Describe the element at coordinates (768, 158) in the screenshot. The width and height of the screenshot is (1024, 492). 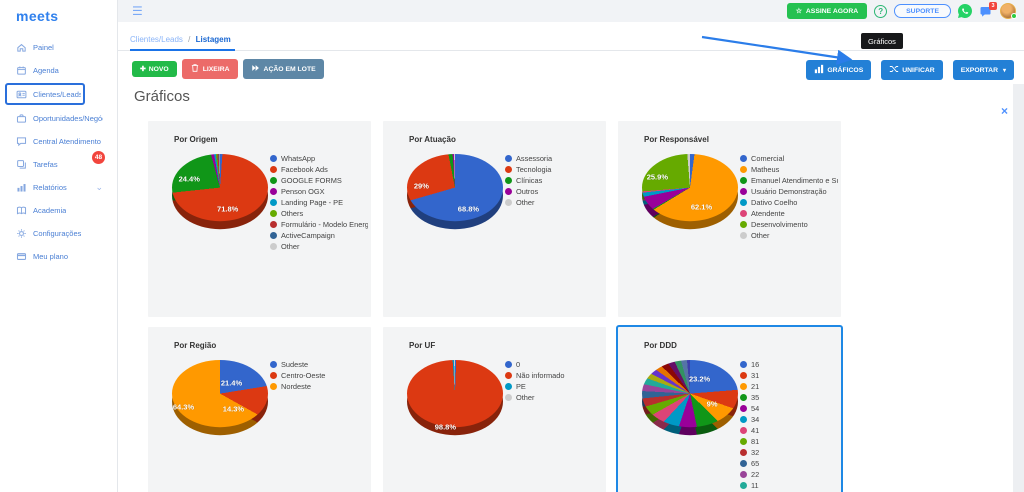
I see `legend-label: Comercial` at that location.